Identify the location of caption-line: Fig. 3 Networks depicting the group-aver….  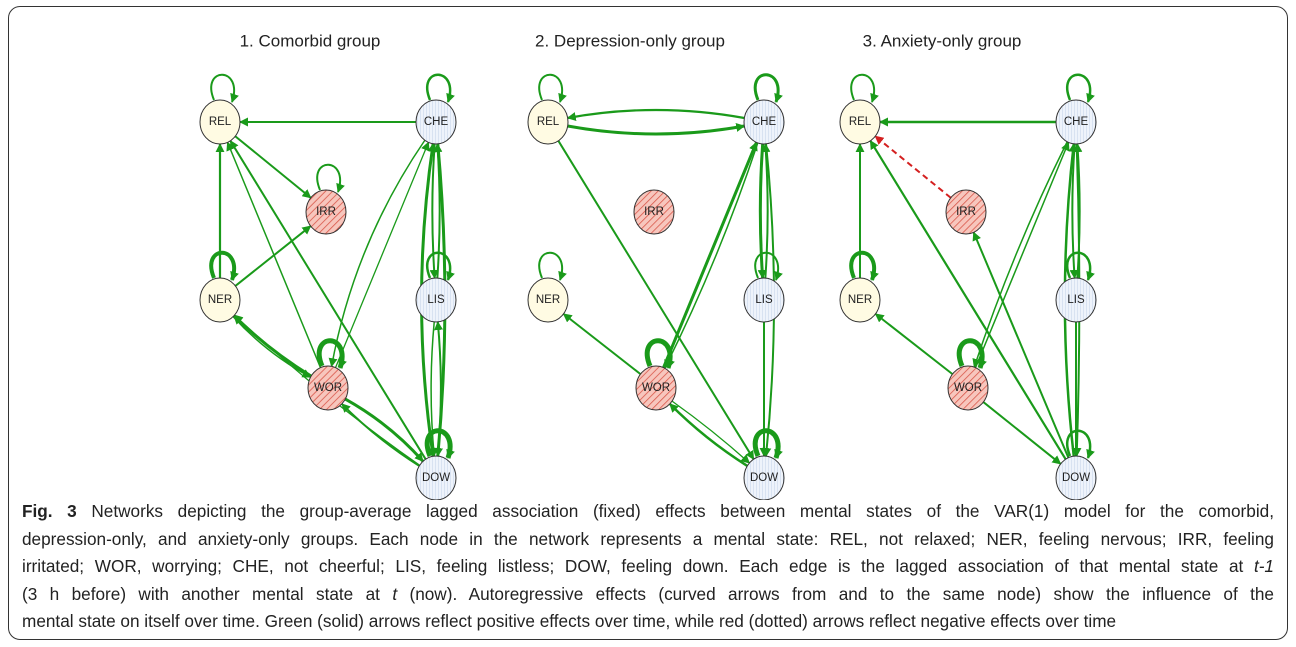
(648, 512).